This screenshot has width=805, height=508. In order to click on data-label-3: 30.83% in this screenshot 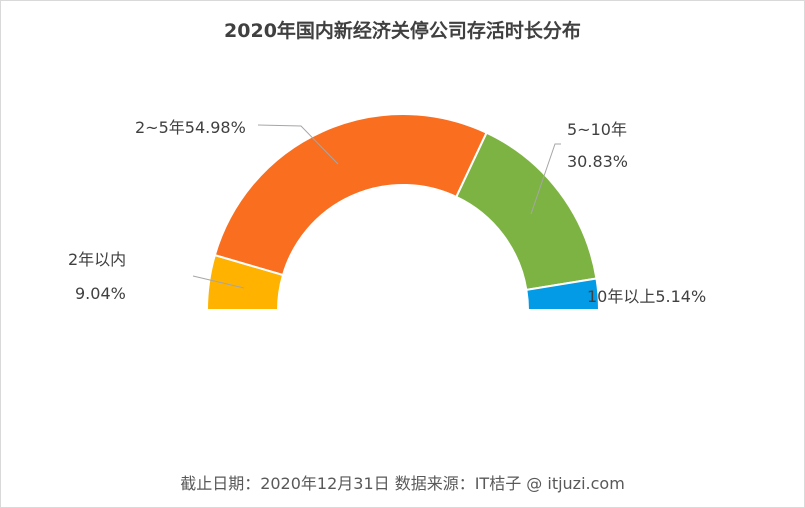, I will do `click(597, 161)`.